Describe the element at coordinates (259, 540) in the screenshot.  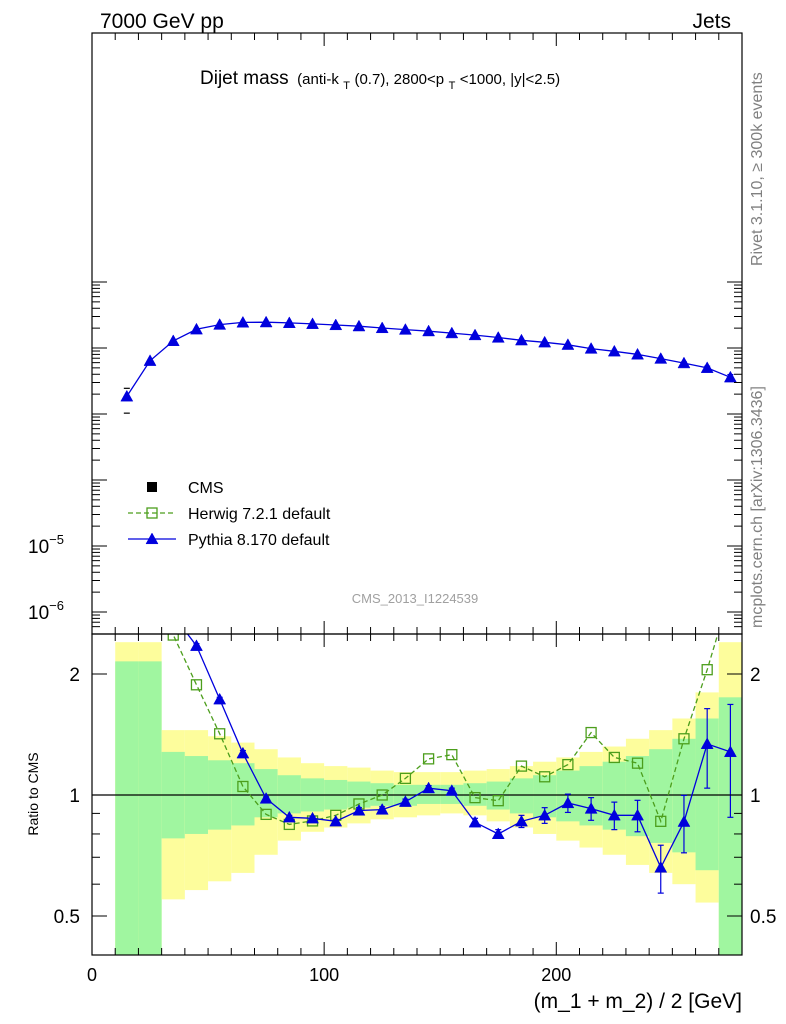
I see `legend-label: Pythia 8.170 default` at that location.